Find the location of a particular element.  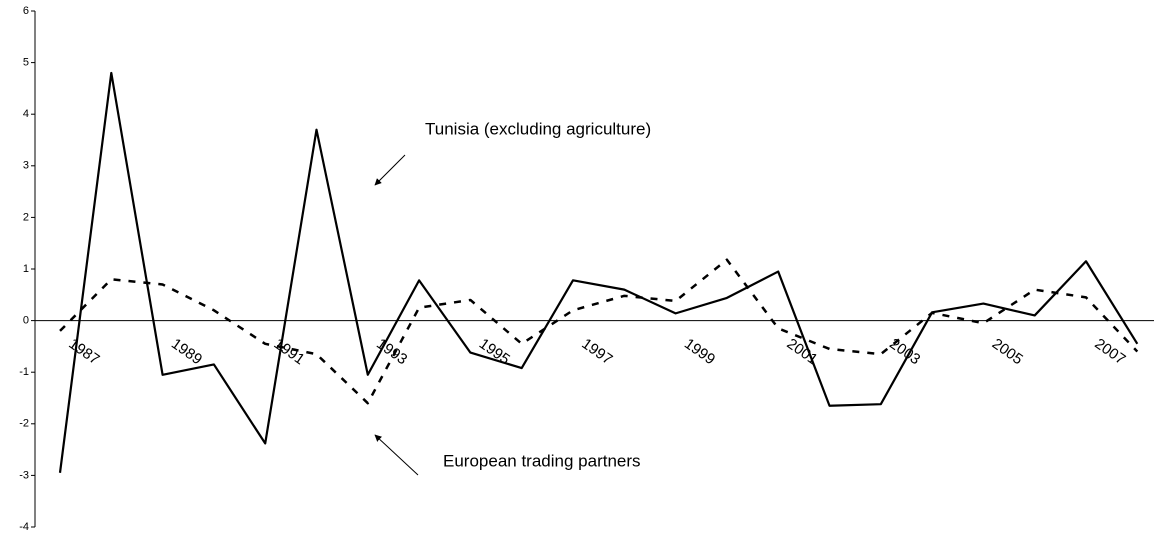

x-tick-label: 1989 is located at coordinates (186, 351).